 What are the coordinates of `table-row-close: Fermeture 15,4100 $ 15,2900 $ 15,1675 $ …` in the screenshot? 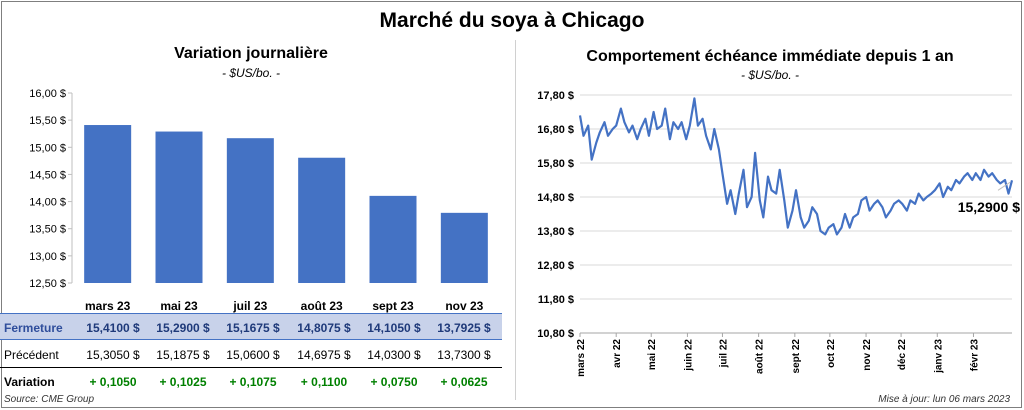 It's located at (251, 326).